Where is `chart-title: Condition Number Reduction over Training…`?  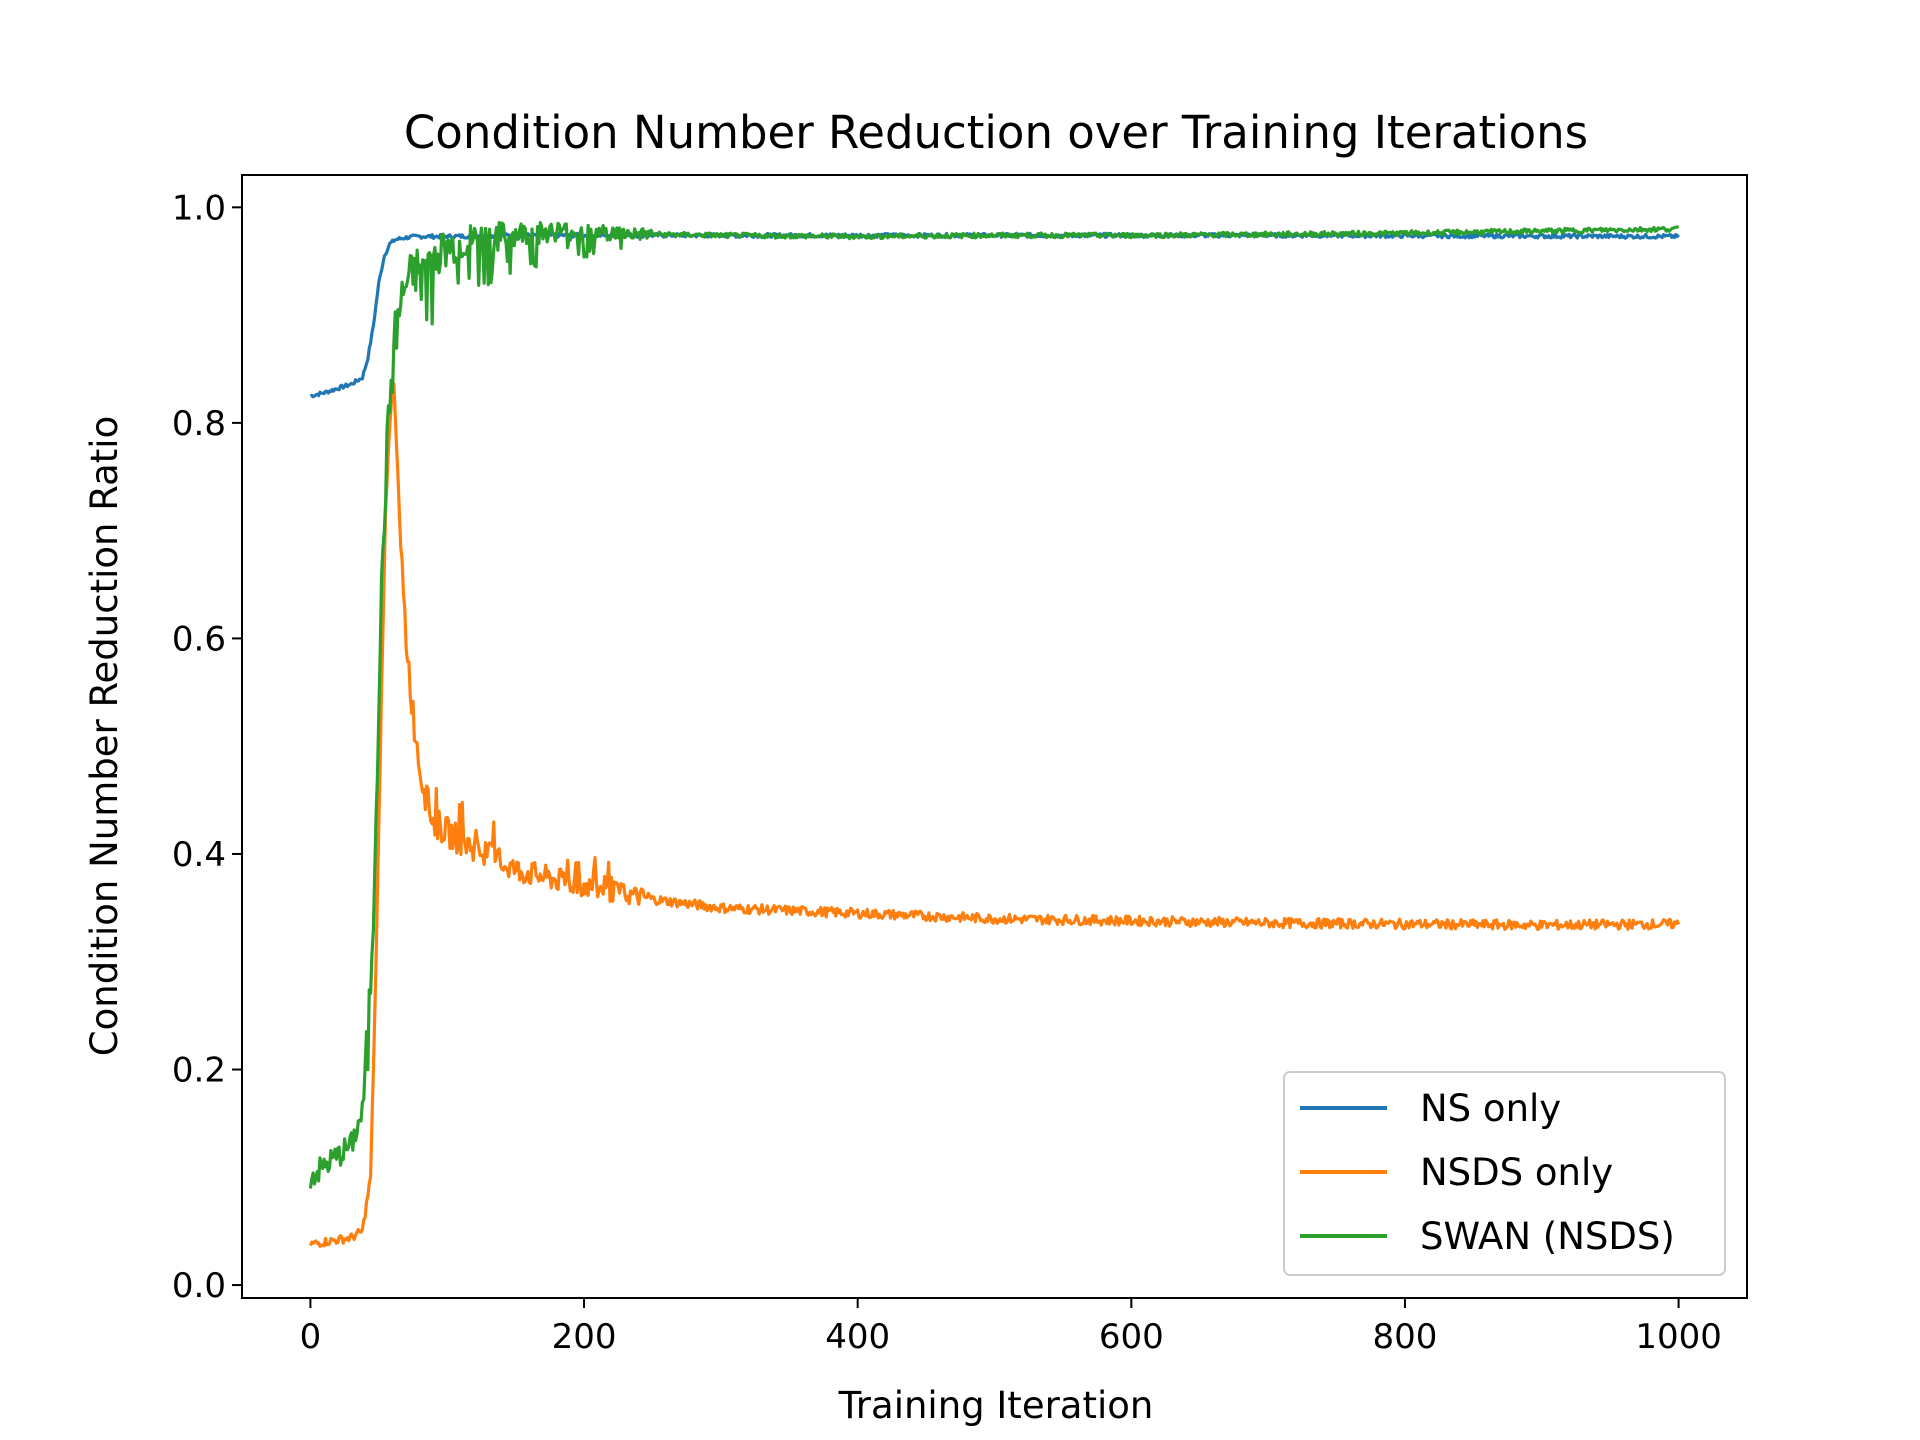 chart-title: Condition Number Reduction over Training… is located at coordinates (996, 132).